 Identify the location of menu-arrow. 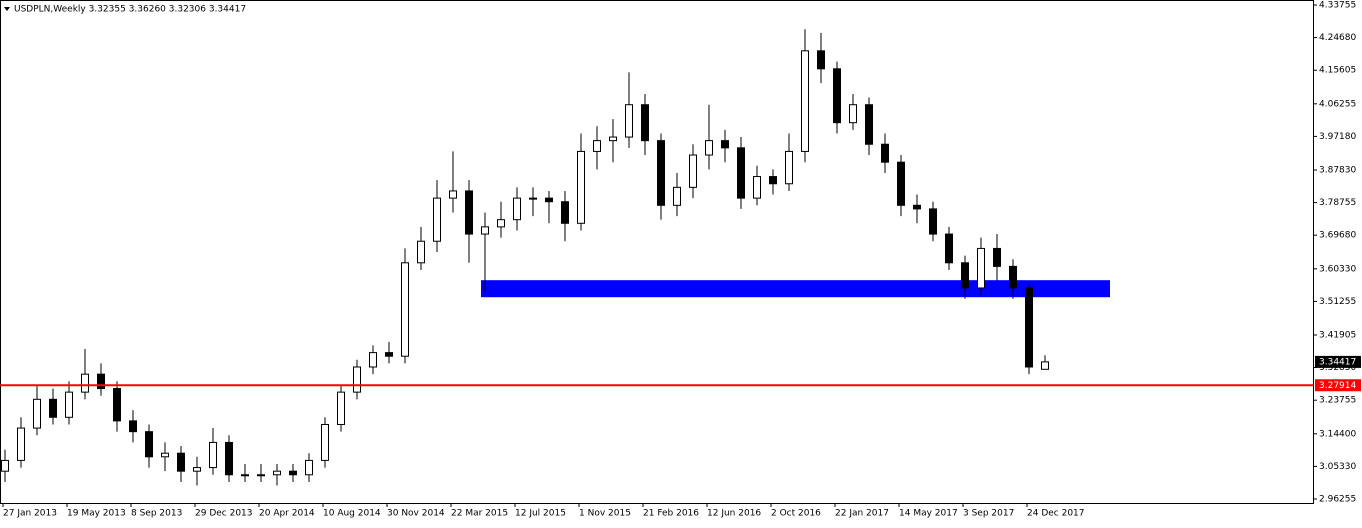
(7, 9).